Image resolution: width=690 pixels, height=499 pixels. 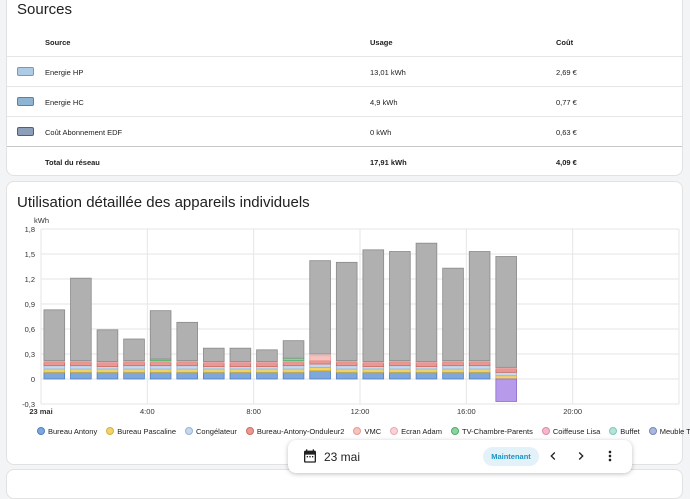 I want to click on legend-item: TV-Chambre-Parents, so click(x=491, y=431).